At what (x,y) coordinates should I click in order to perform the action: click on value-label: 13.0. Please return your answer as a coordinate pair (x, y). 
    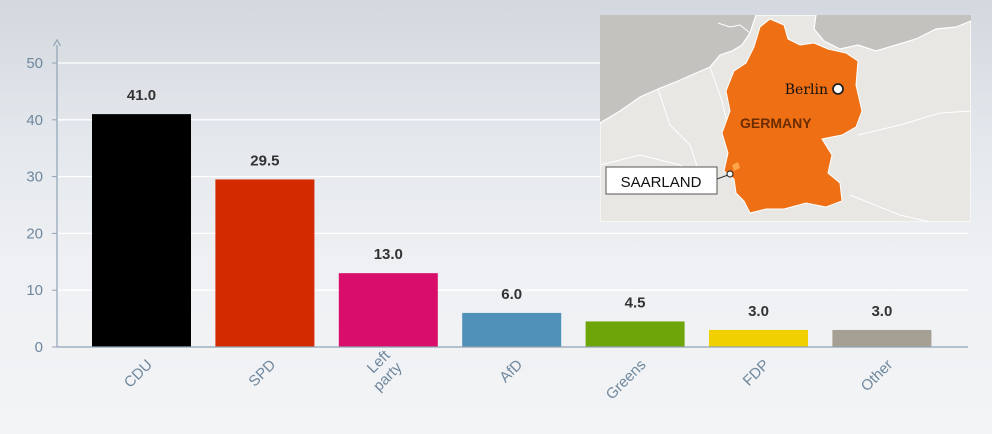
    Looking at the image, I should click on (388, 254).